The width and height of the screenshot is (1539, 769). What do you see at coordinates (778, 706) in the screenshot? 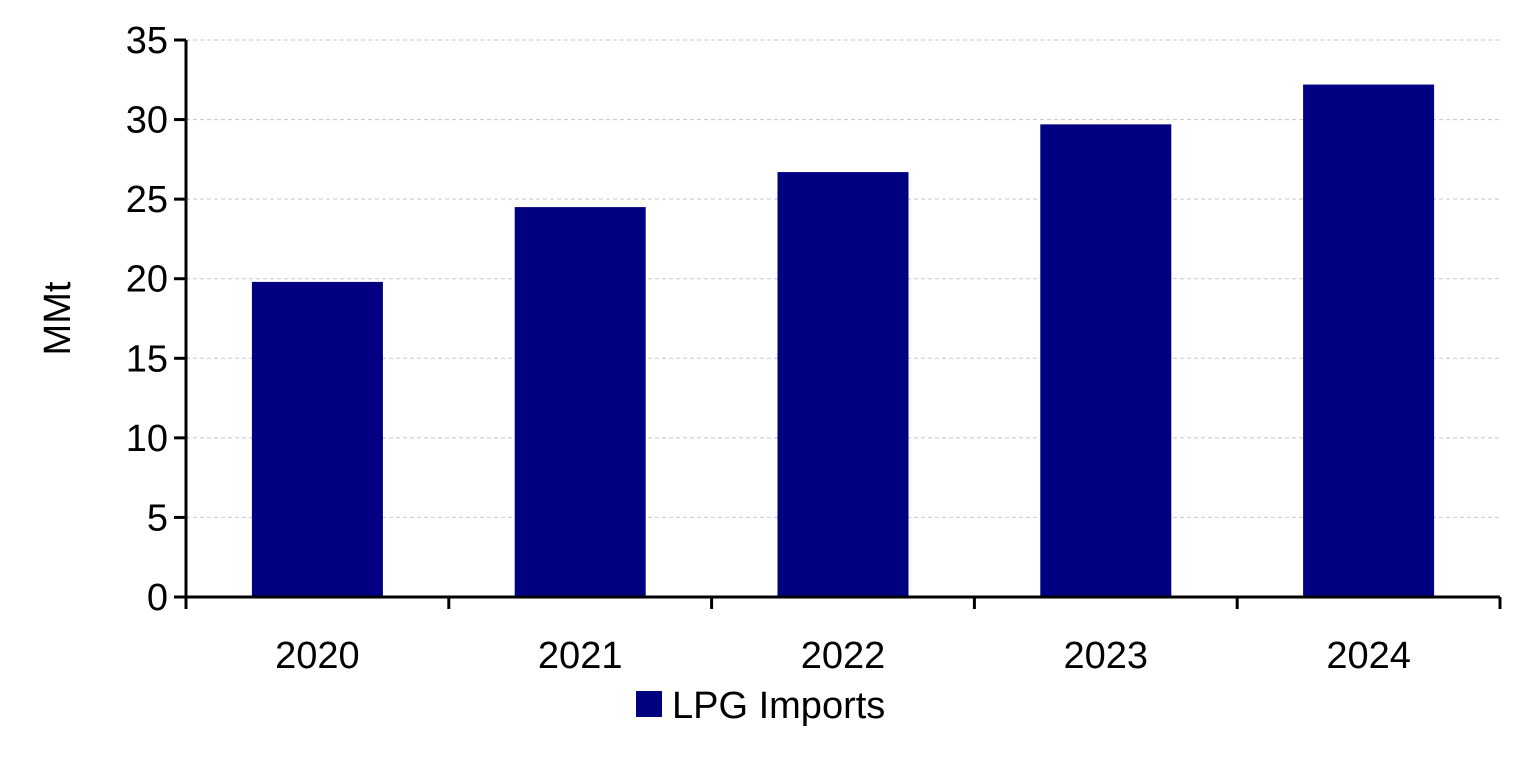
I see `legend-label-lpg-imports: LPG Imports` at bounding box center [778, 706].